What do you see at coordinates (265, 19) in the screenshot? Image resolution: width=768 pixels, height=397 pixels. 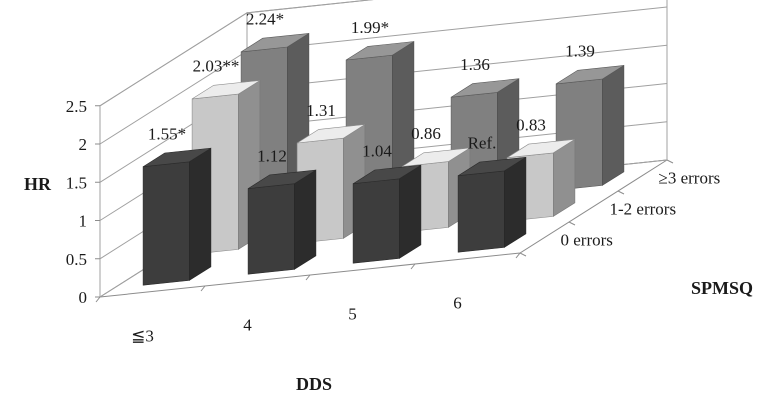 I see `data-label: 2.24*` at bounding box center [265, 19].